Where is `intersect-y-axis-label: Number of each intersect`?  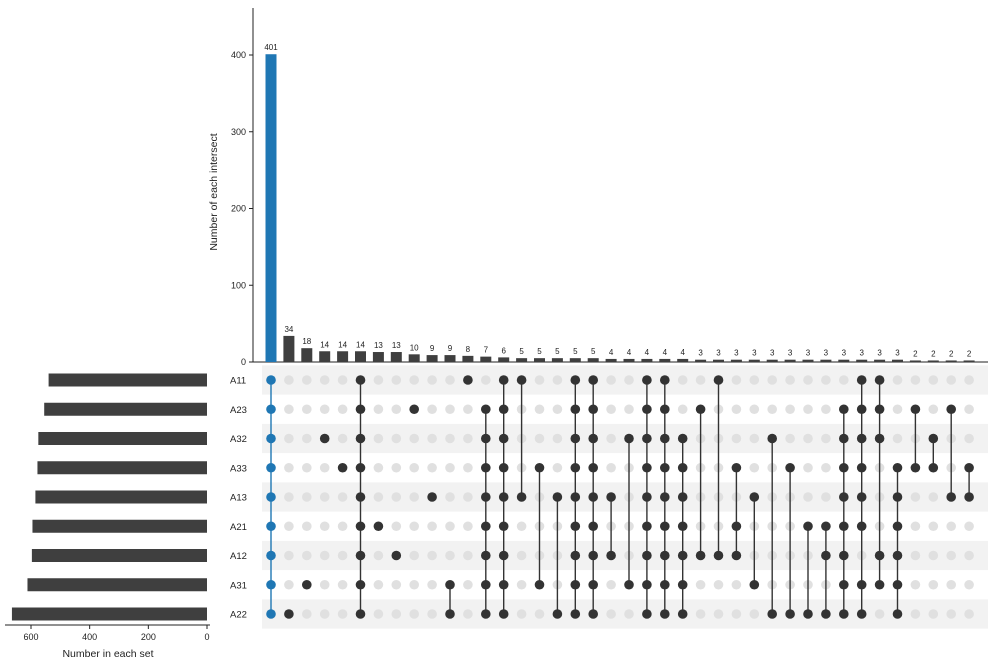 intersect-y-axis-label: Number of each intersect is located at coordinates (214, 191).